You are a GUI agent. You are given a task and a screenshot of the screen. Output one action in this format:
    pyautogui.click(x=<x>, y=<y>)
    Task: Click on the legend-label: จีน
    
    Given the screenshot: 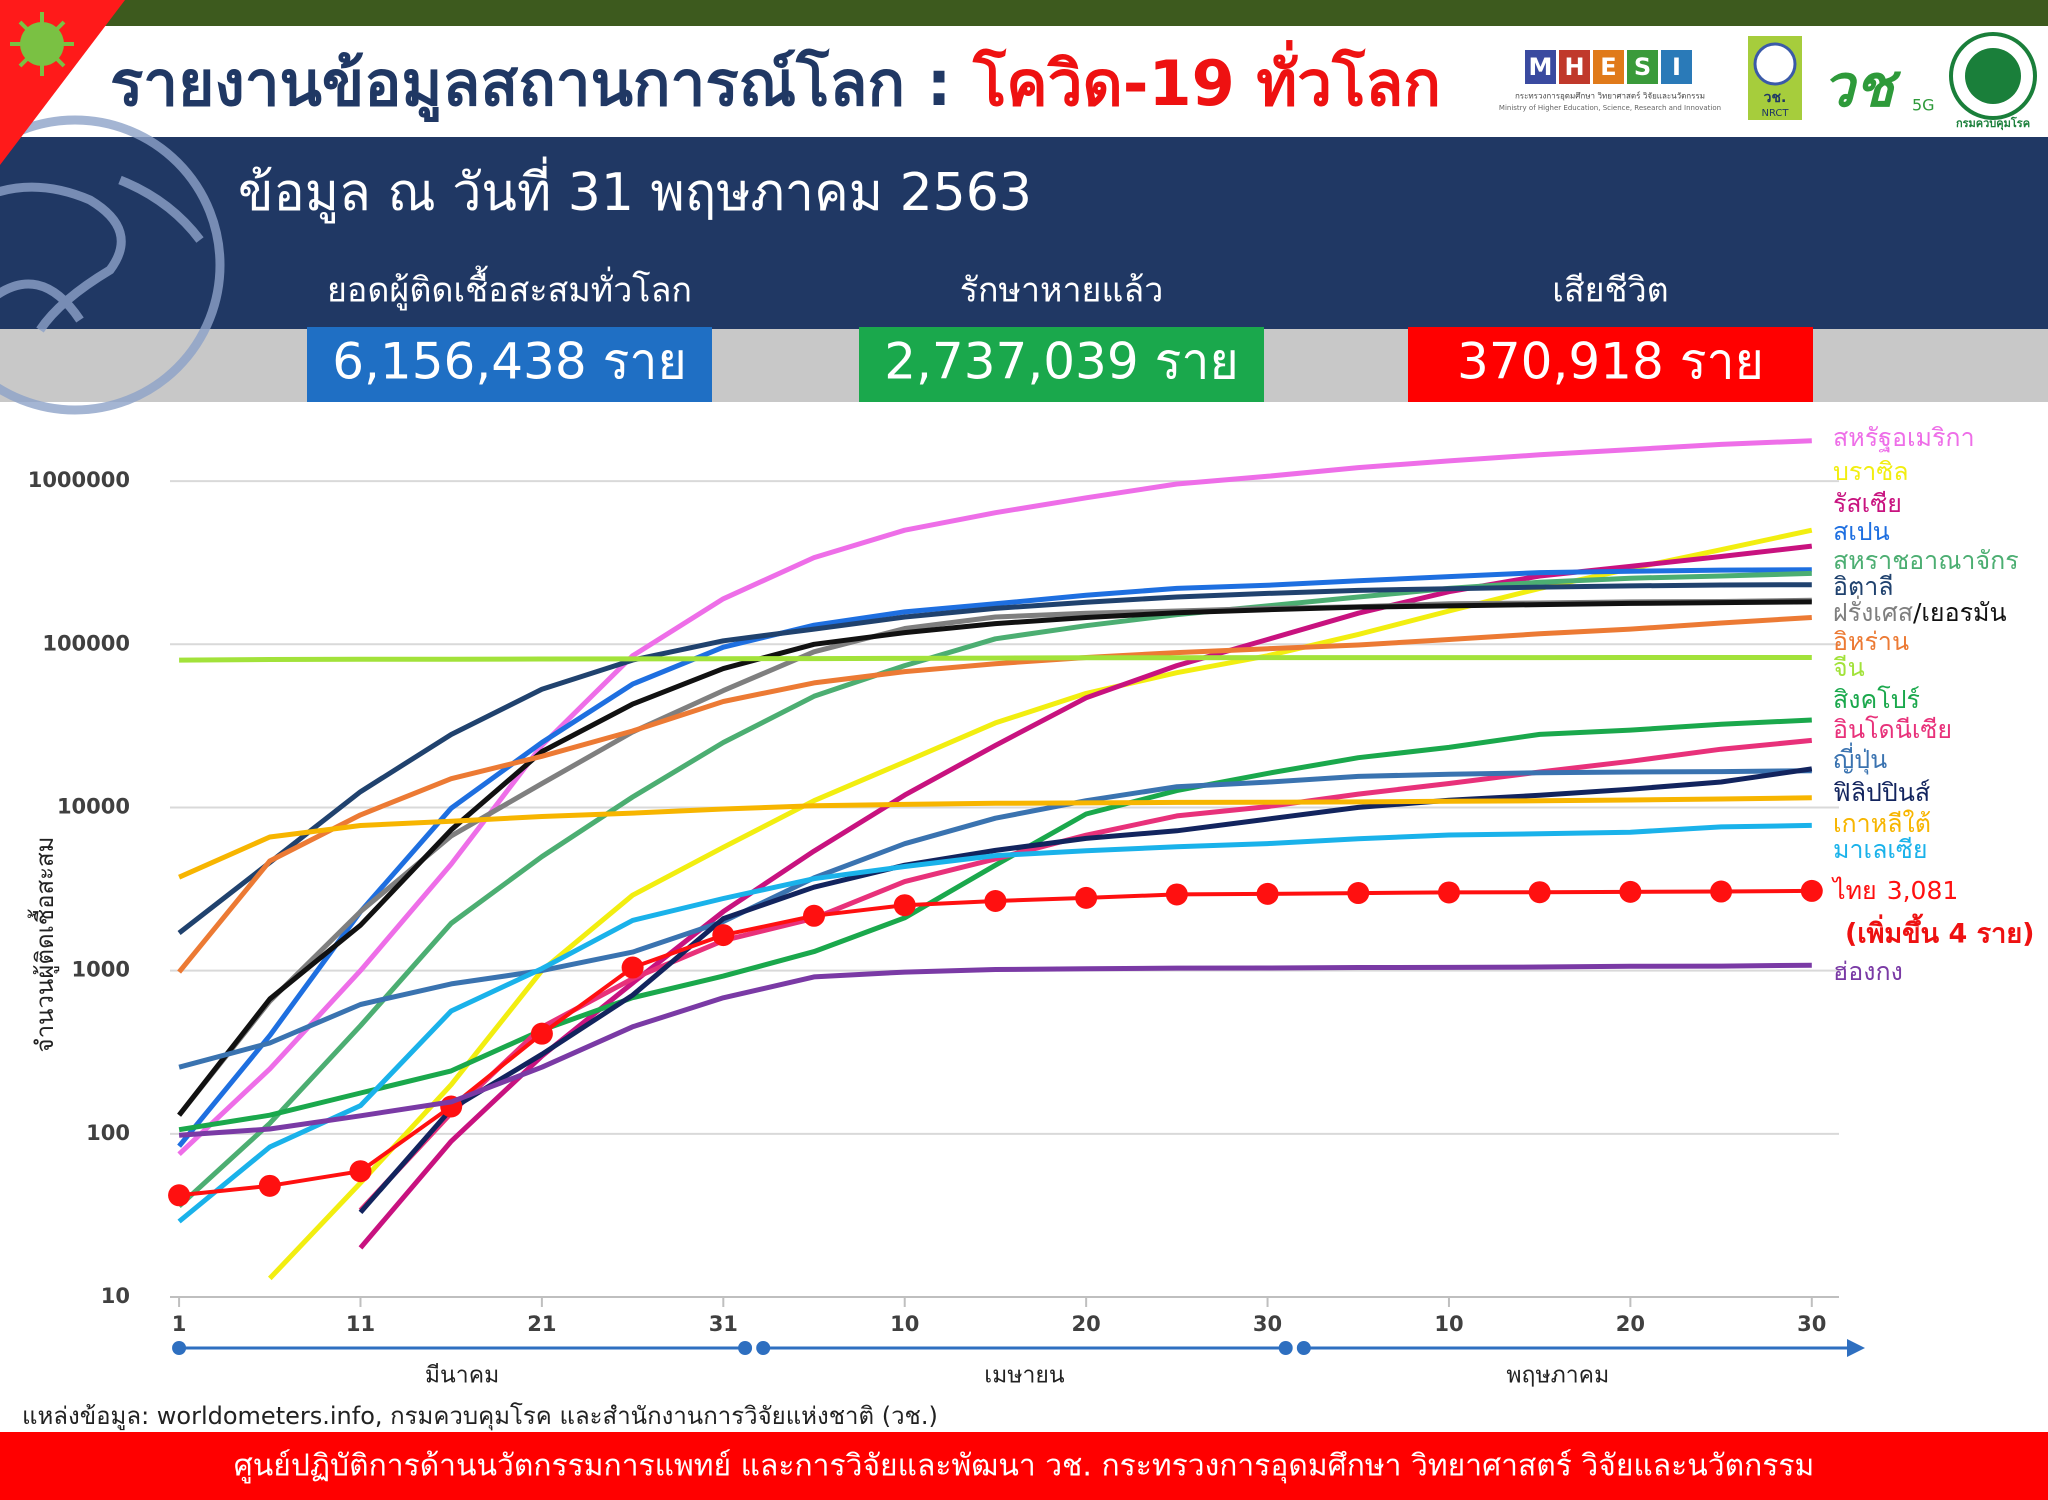 What is the action you would take?
    pyautogui.click(x=1849, y=667)
    